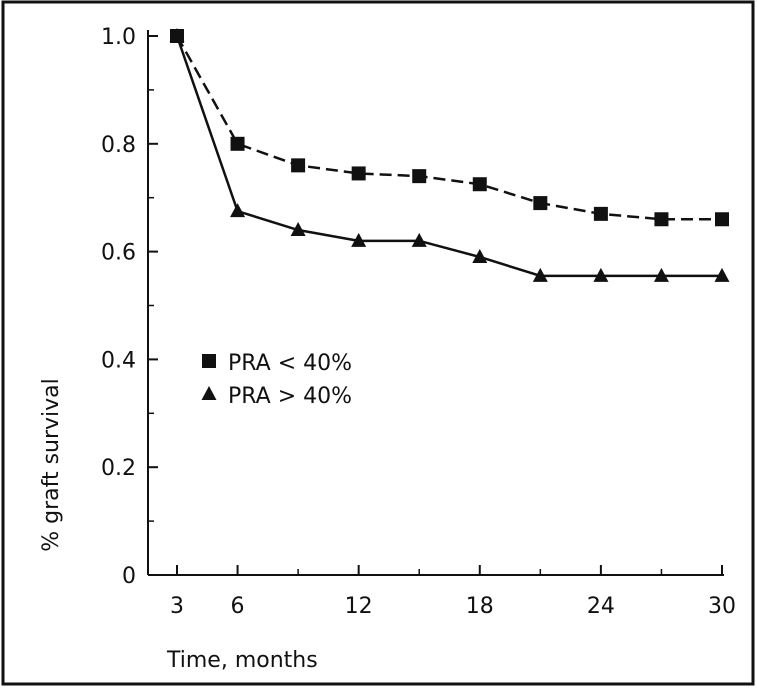 The height and width of the screenshot is (693, 757). I want to click on y-tick-label: 0.8, so click(118, 145).